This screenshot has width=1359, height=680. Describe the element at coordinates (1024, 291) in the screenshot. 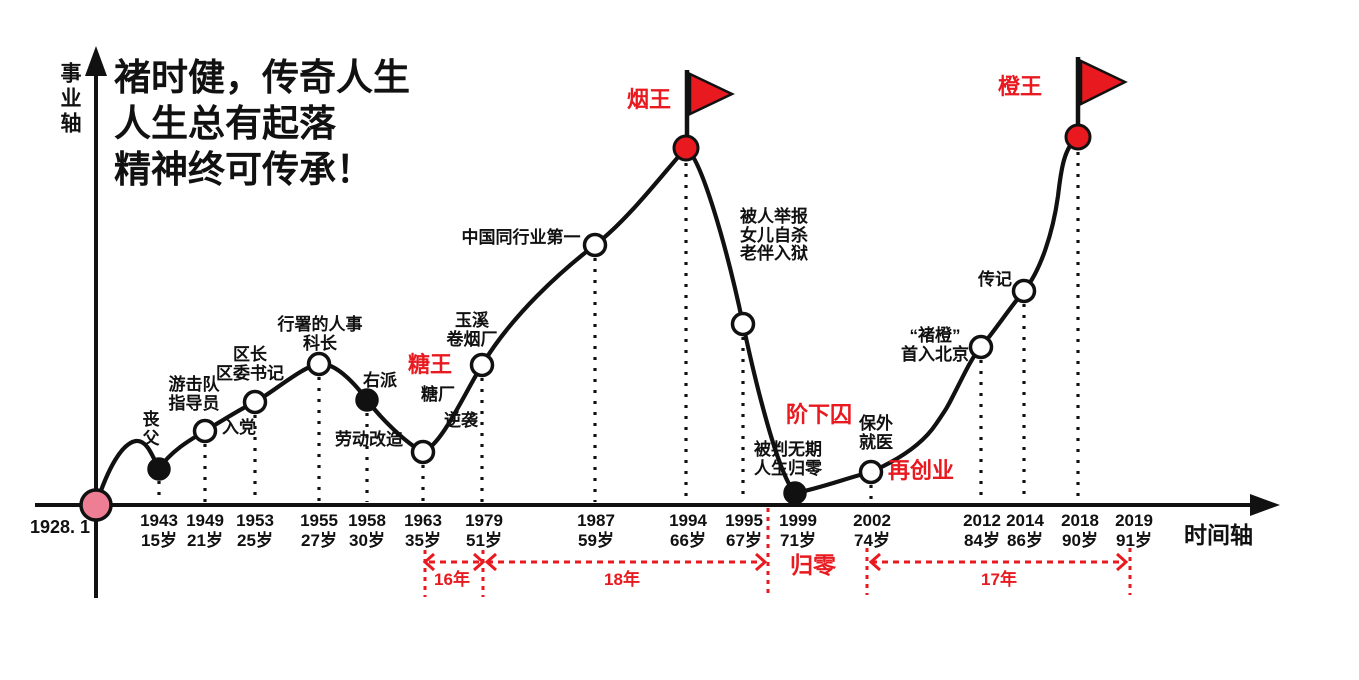

I see `dot-2014` at that location.